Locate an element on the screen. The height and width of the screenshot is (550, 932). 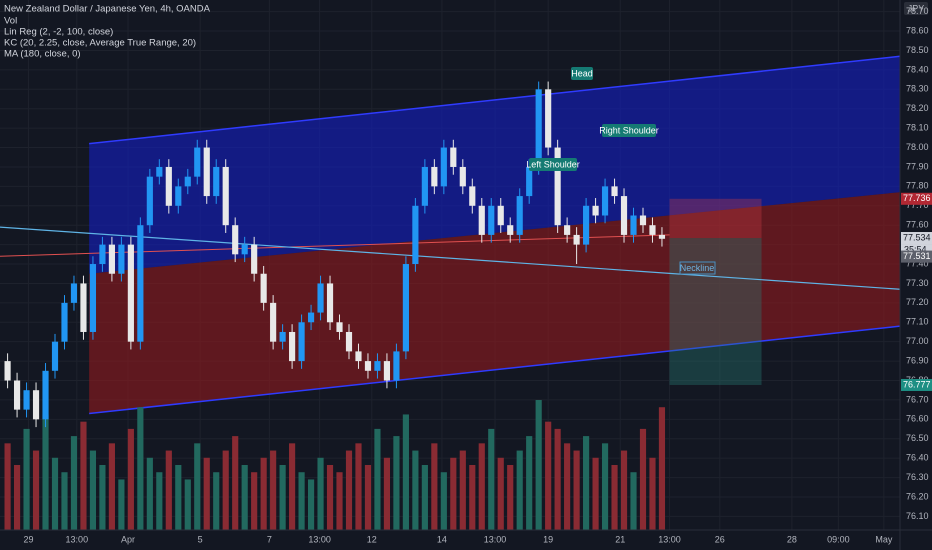
countdown: 35:54 is located at coordinates (915, 249).